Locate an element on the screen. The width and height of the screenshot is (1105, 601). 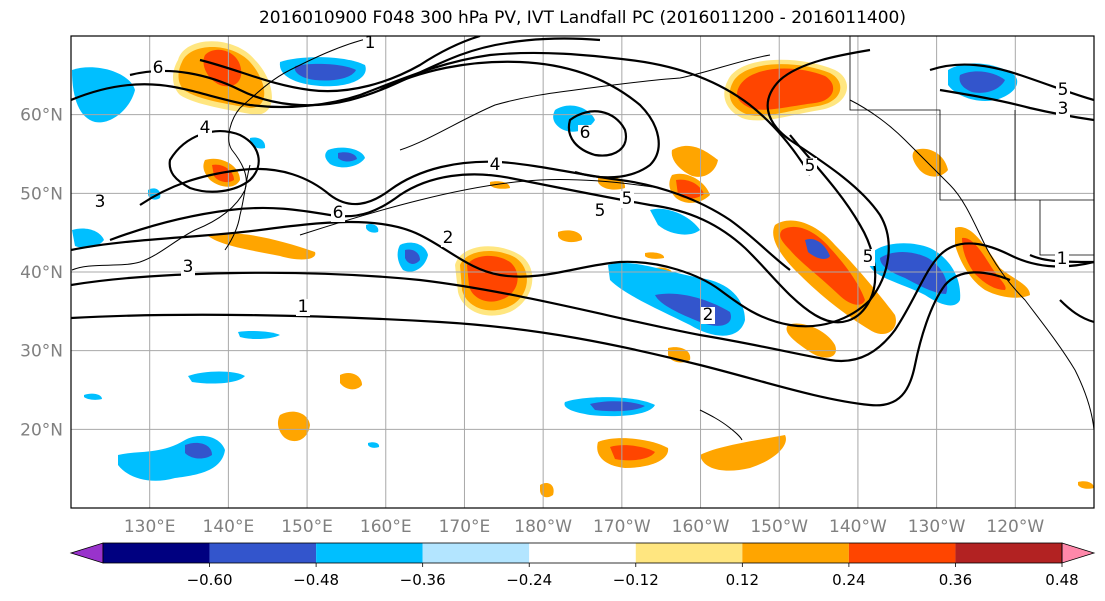
colorbar-tick-label: −0.36 is located at coordinates (423, 580).